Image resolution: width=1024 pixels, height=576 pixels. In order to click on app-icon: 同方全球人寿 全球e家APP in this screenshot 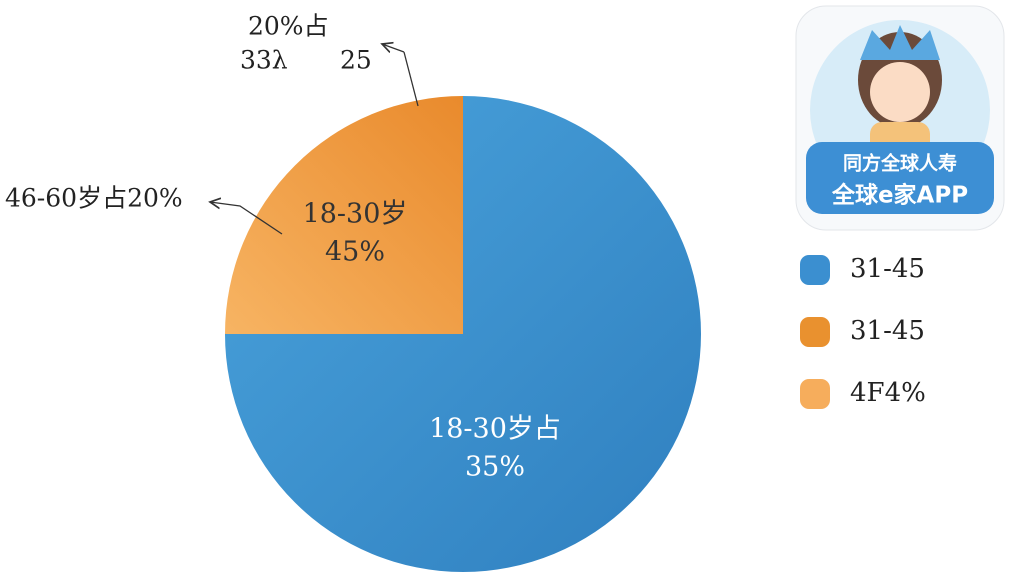, I will do `click(900, 118)`.